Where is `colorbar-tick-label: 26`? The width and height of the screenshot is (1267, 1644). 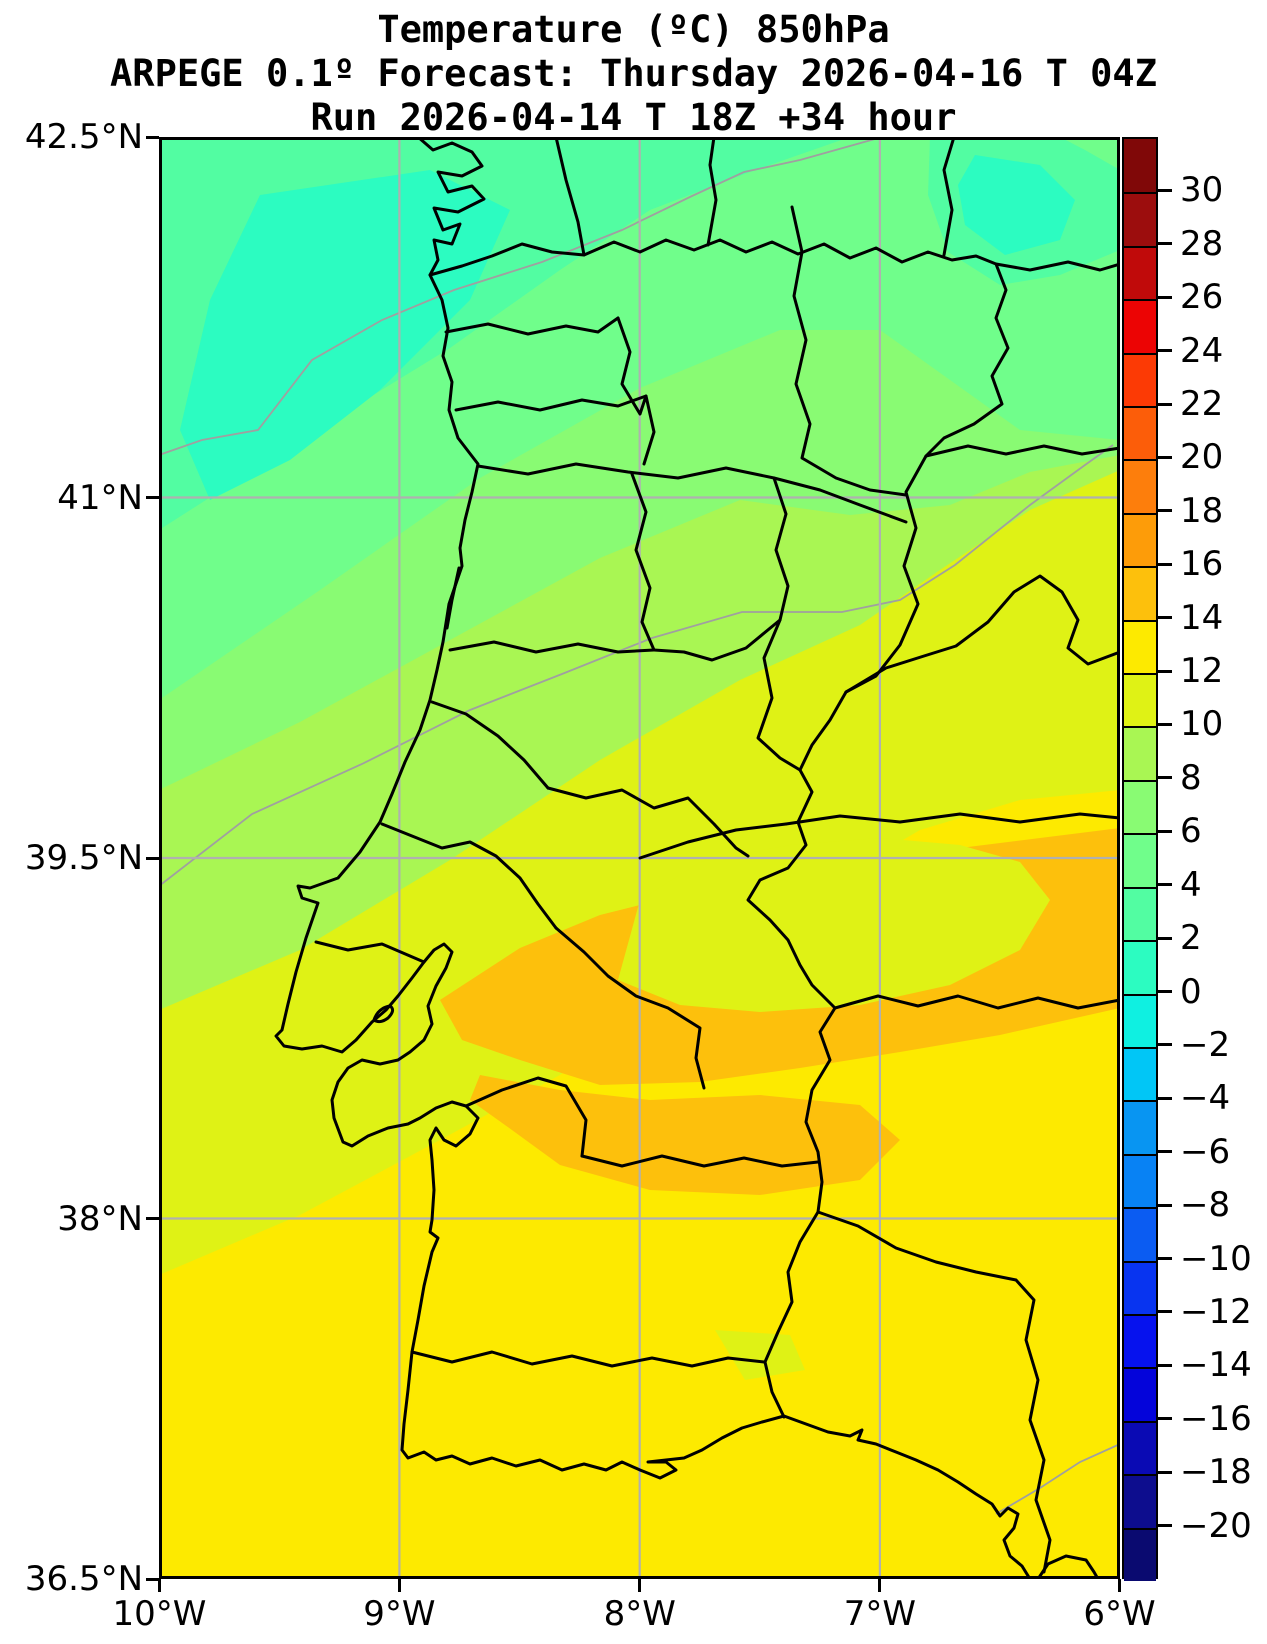
colorbar-tick-label: 26 is located at coordinates (1202, 297).